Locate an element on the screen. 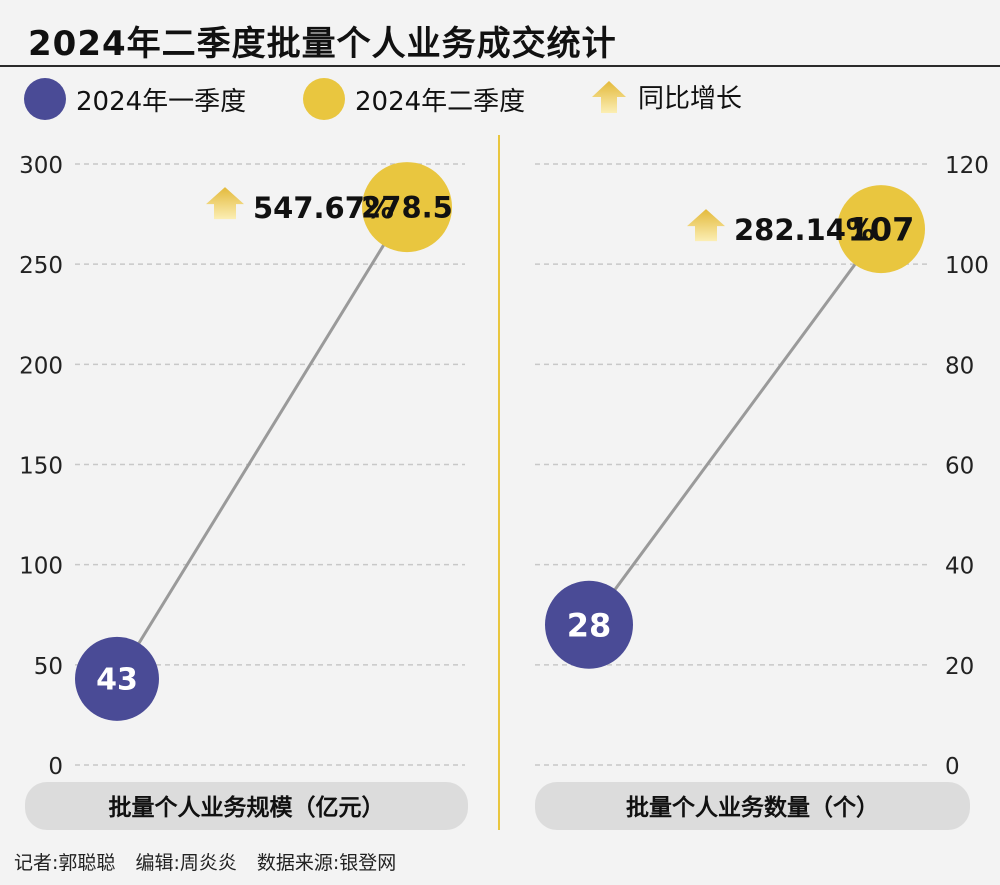 The width and height of the screenshot is (1000, 885). legend-item-q1: 2024年一季度 is located at coordinates (135, 99).